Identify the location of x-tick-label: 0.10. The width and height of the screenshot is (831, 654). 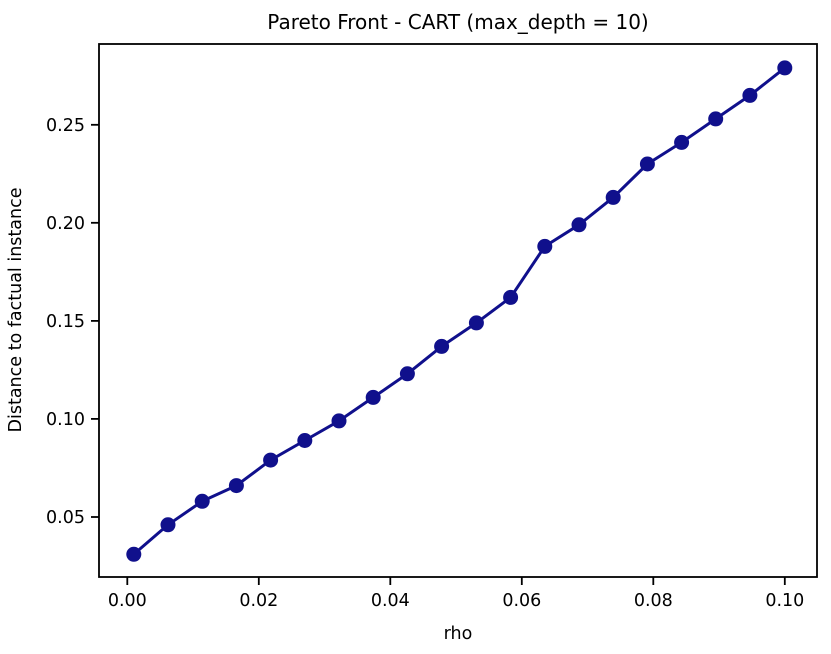
(784, 601).